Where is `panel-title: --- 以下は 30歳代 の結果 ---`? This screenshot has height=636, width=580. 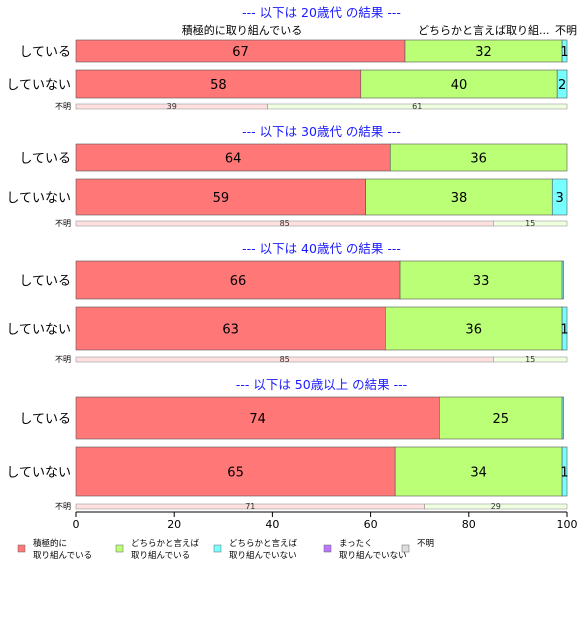
panel-title: --- 以下は 30歳代 の結果 --- is located at coordinates (321, 131).